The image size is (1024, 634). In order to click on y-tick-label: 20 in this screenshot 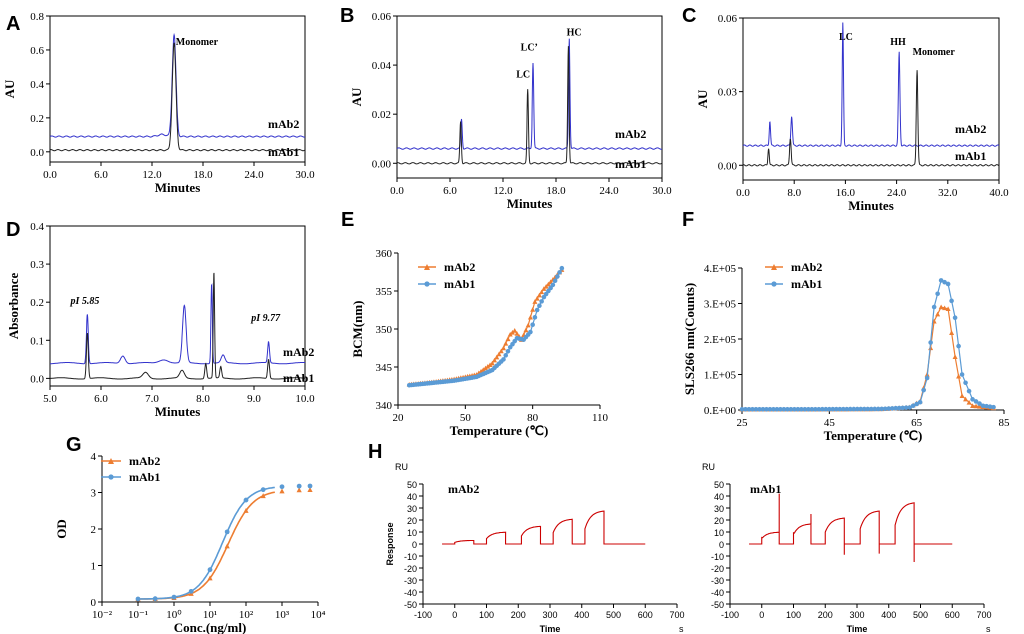, I will do `click(412, 521)`.